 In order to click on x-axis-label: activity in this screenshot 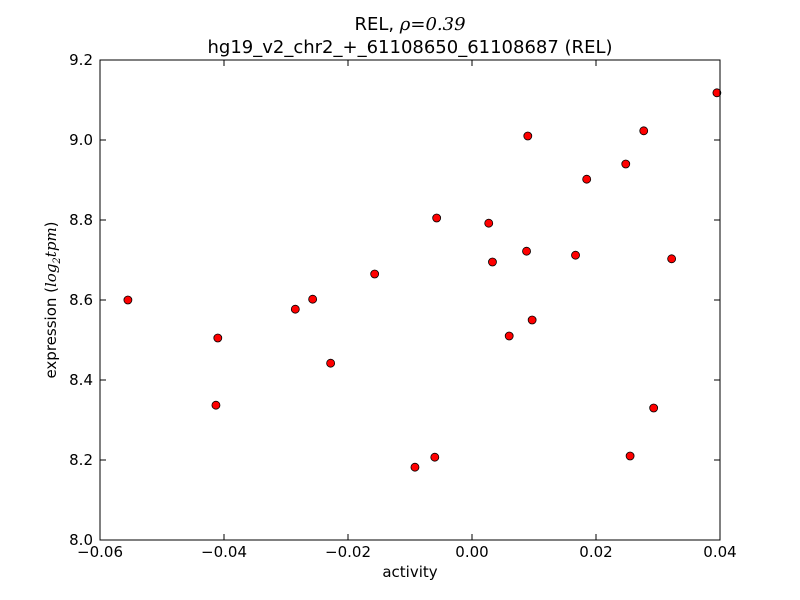, I will do `click(409, 572)`.